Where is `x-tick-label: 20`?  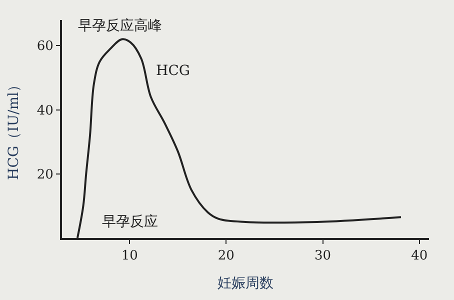
x-tick-label: 20 is located at coordinates (226, 256).